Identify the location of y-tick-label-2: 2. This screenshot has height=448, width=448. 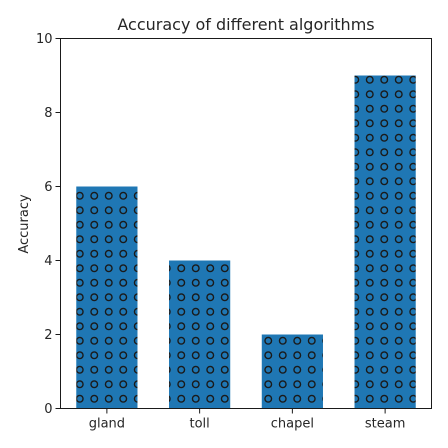
(48, 335).